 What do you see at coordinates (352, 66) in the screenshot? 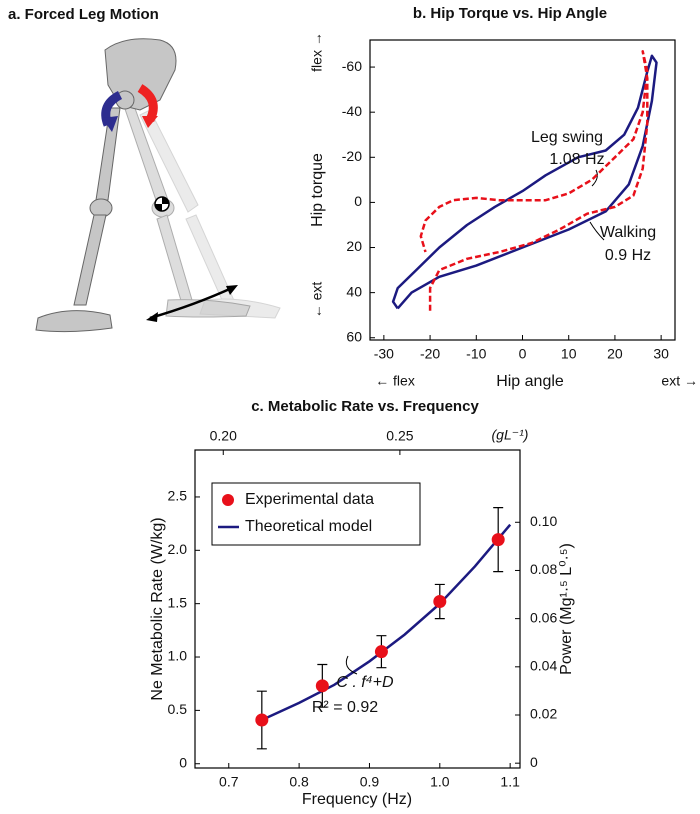
I see `y-tick-label: -60` at bounding box center [352, 66].